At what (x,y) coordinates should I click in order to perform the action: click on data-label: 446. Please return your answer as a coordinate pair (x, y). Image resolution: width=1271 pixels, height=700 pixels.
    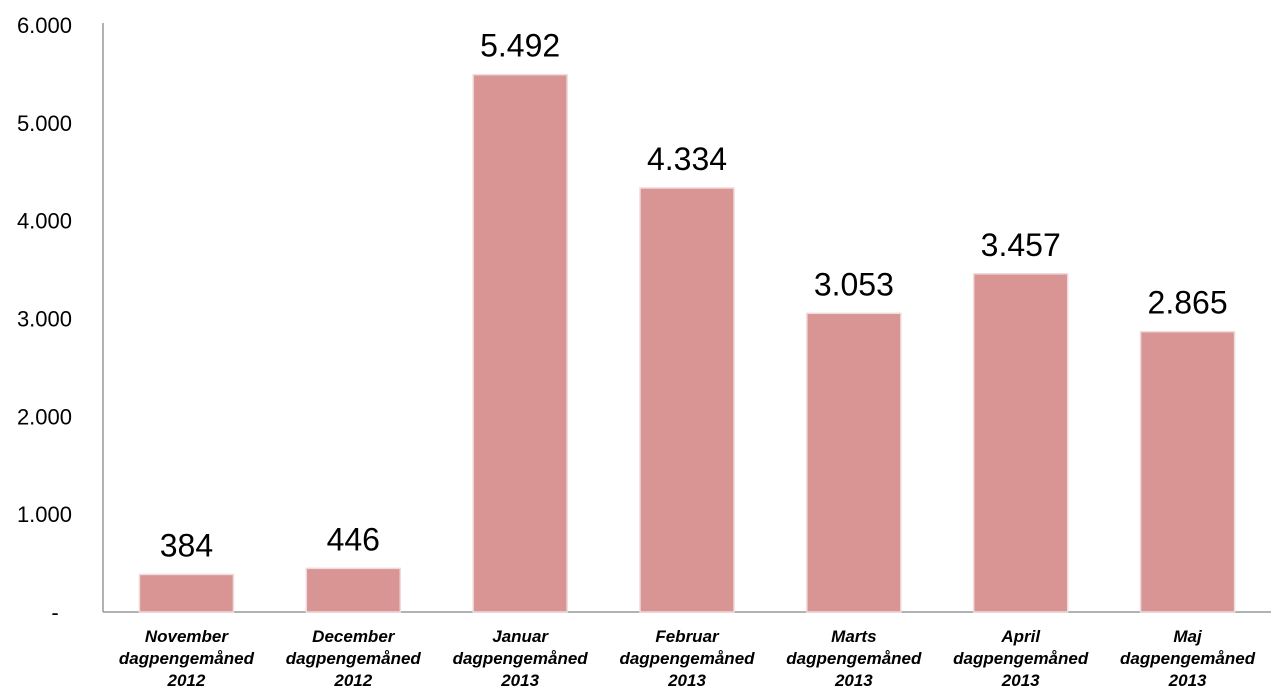
    Looking at the image, I should click on (353, 539).